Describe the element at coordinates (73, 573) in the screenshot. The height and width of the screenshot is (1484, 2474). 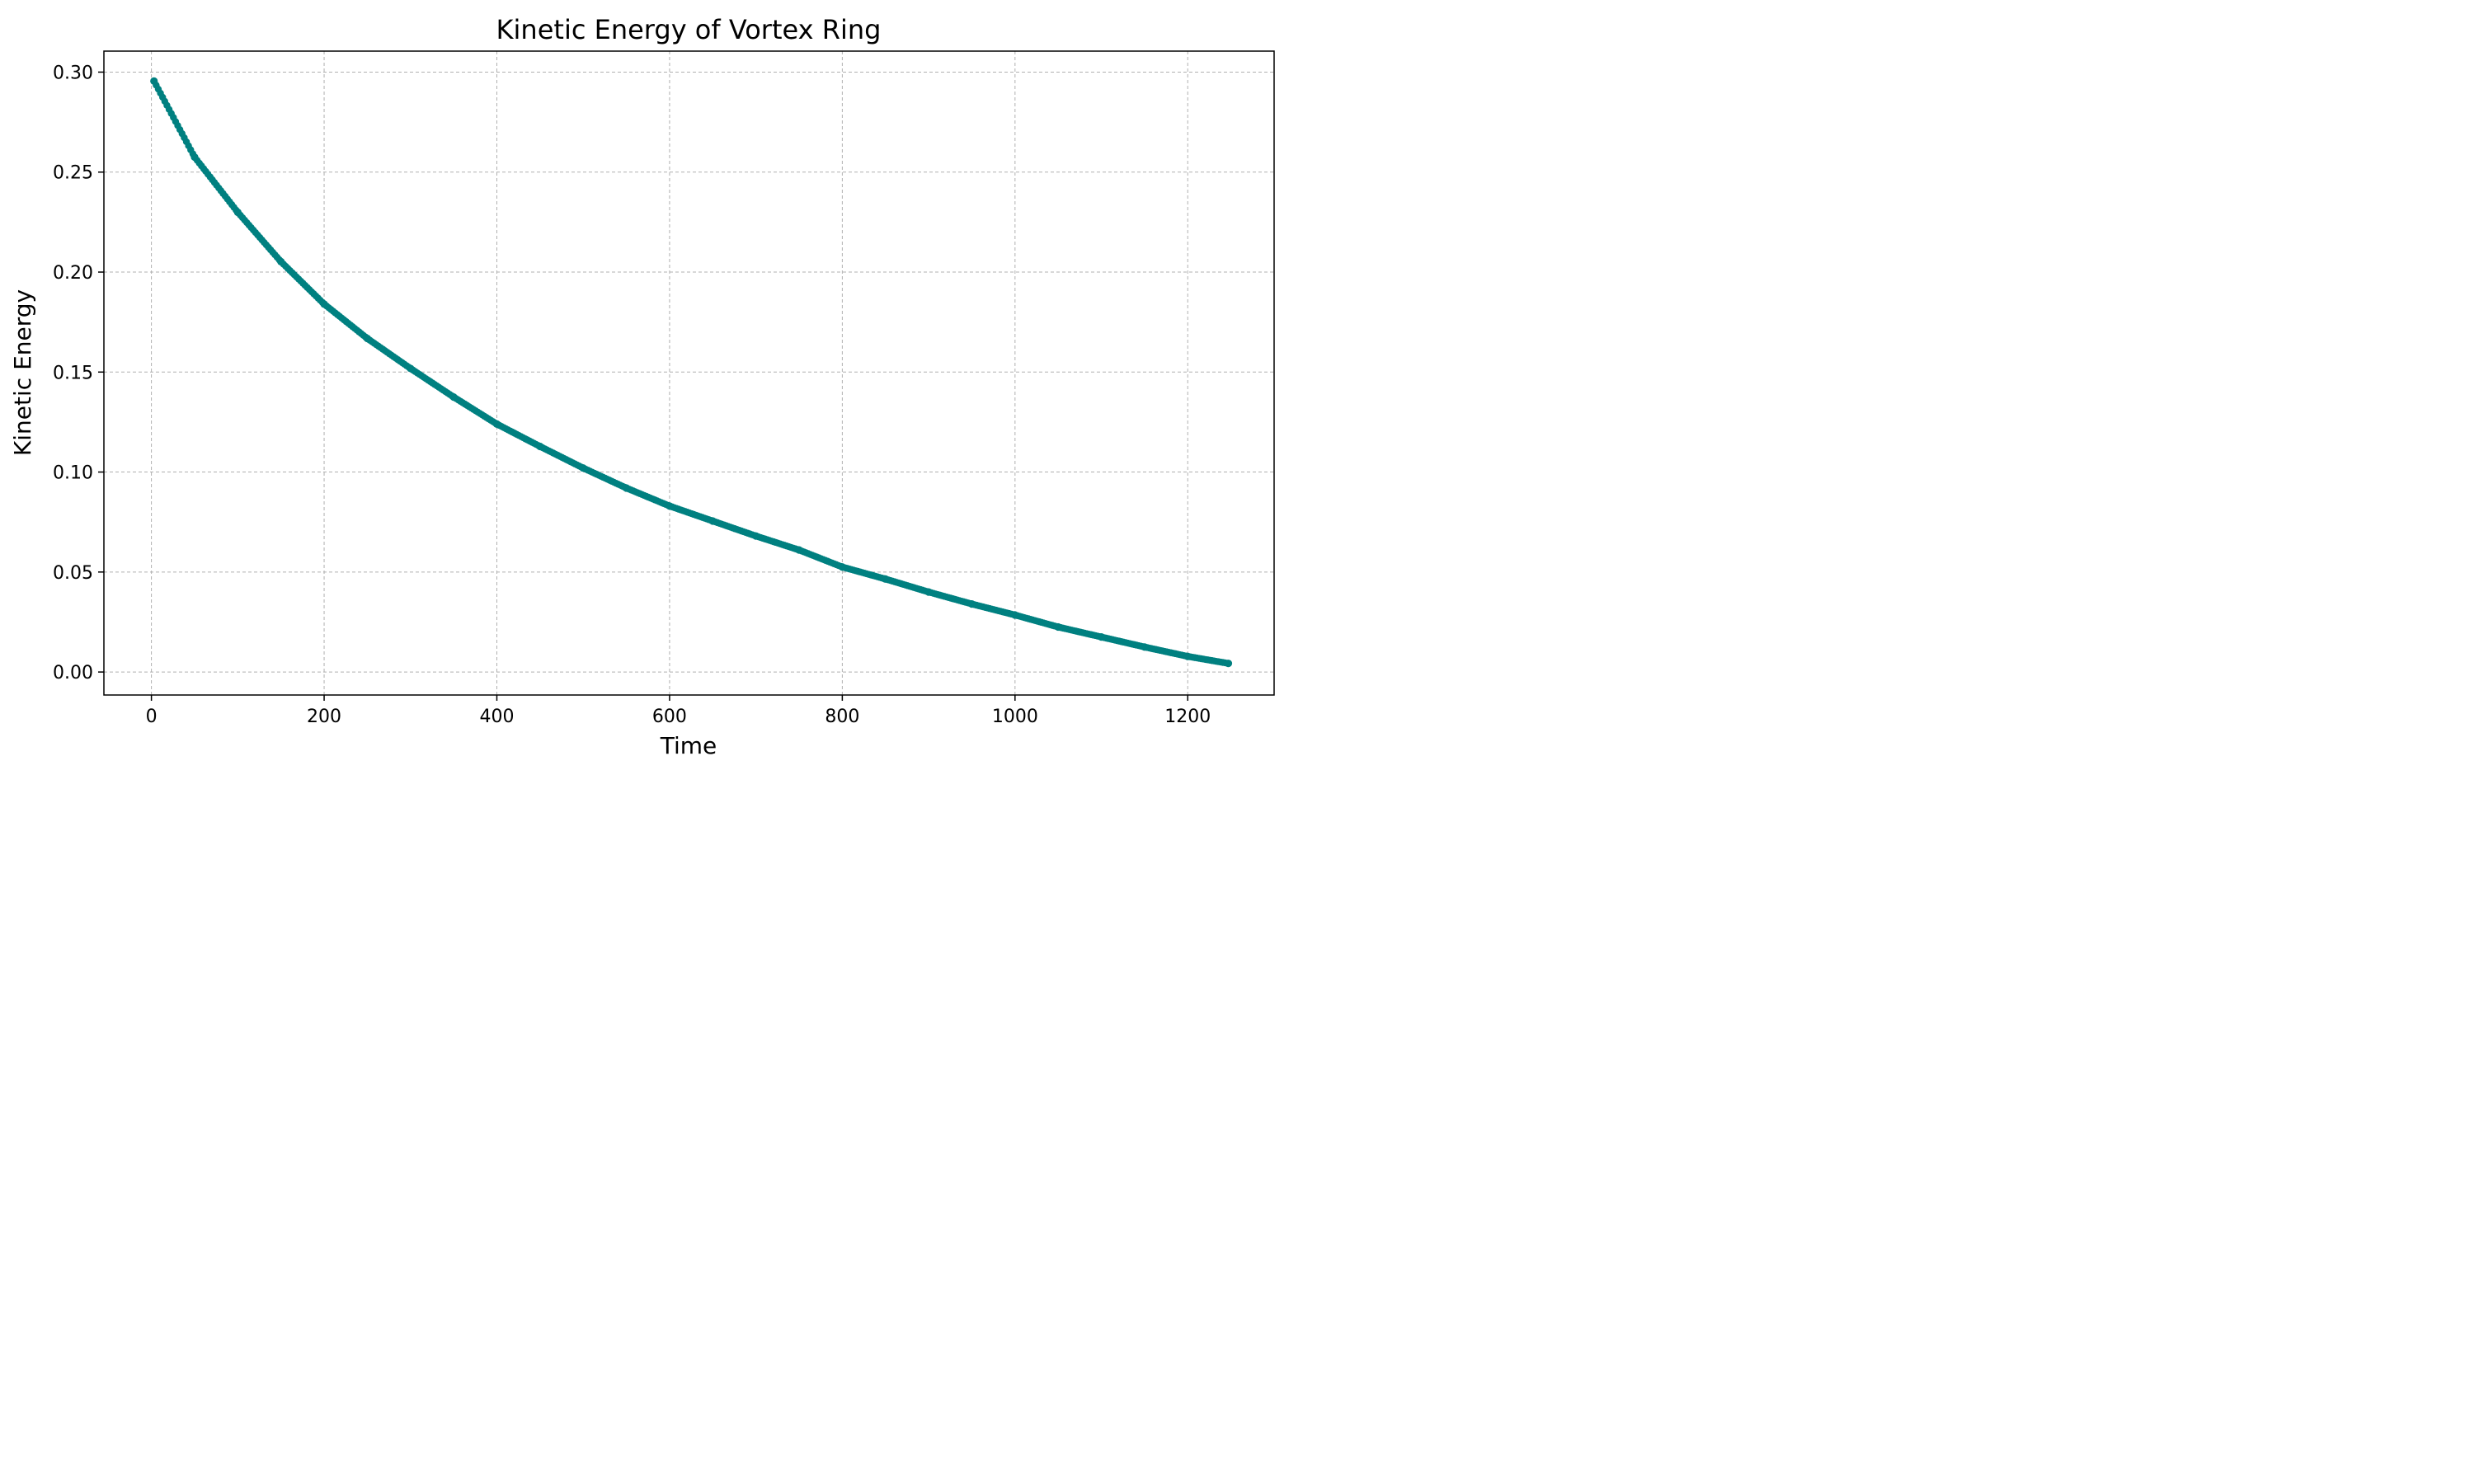
I see `y-tick-label: 0.05` at that location.